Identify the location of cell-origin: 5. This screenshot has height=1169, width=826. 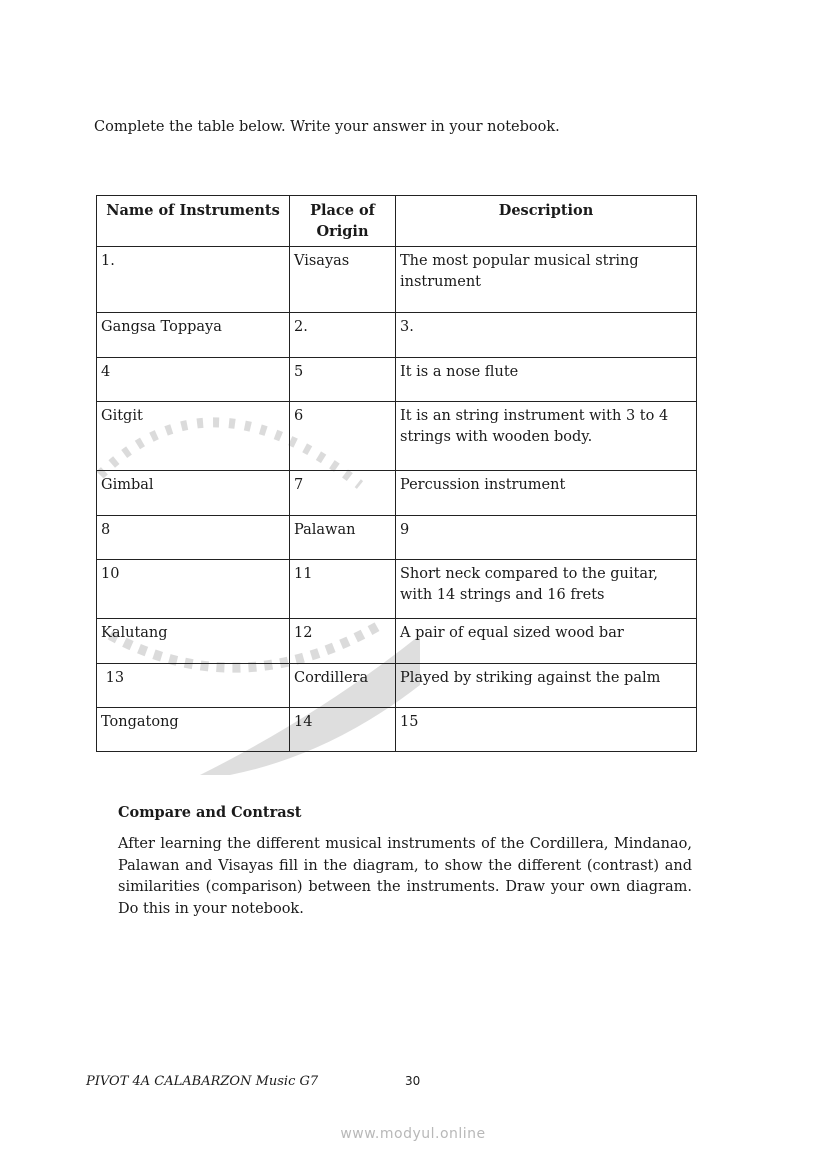
(342, 379).